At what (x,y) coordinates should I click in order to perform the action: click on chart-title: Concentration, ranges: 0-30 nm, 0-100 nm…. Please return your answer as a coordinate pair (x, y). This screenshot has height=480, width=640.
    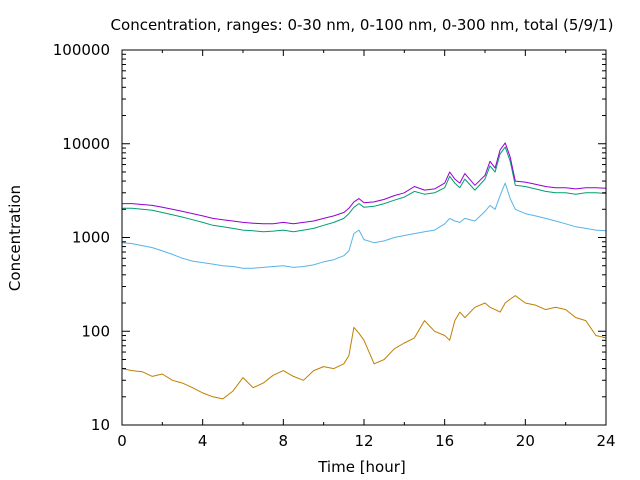
    Looking at the image, I should click on (362, 25).